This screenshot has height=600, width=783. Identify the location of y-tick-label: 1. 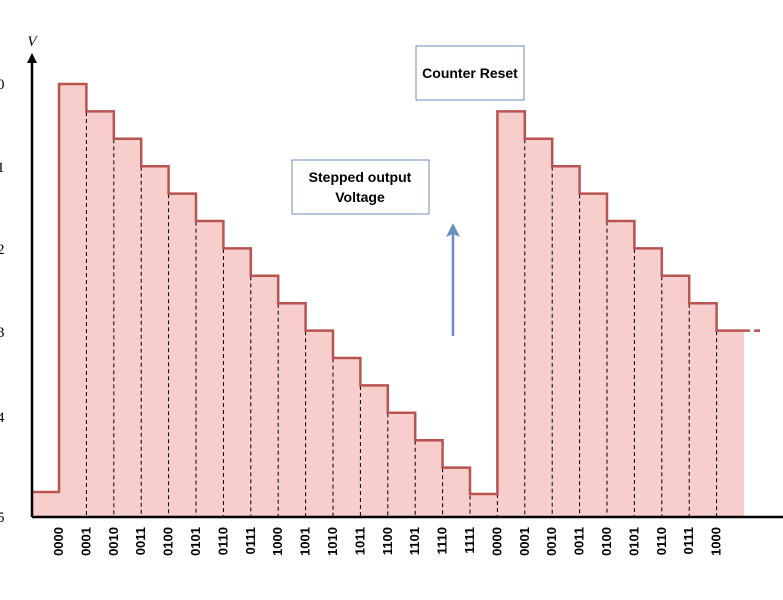
(2, 168).